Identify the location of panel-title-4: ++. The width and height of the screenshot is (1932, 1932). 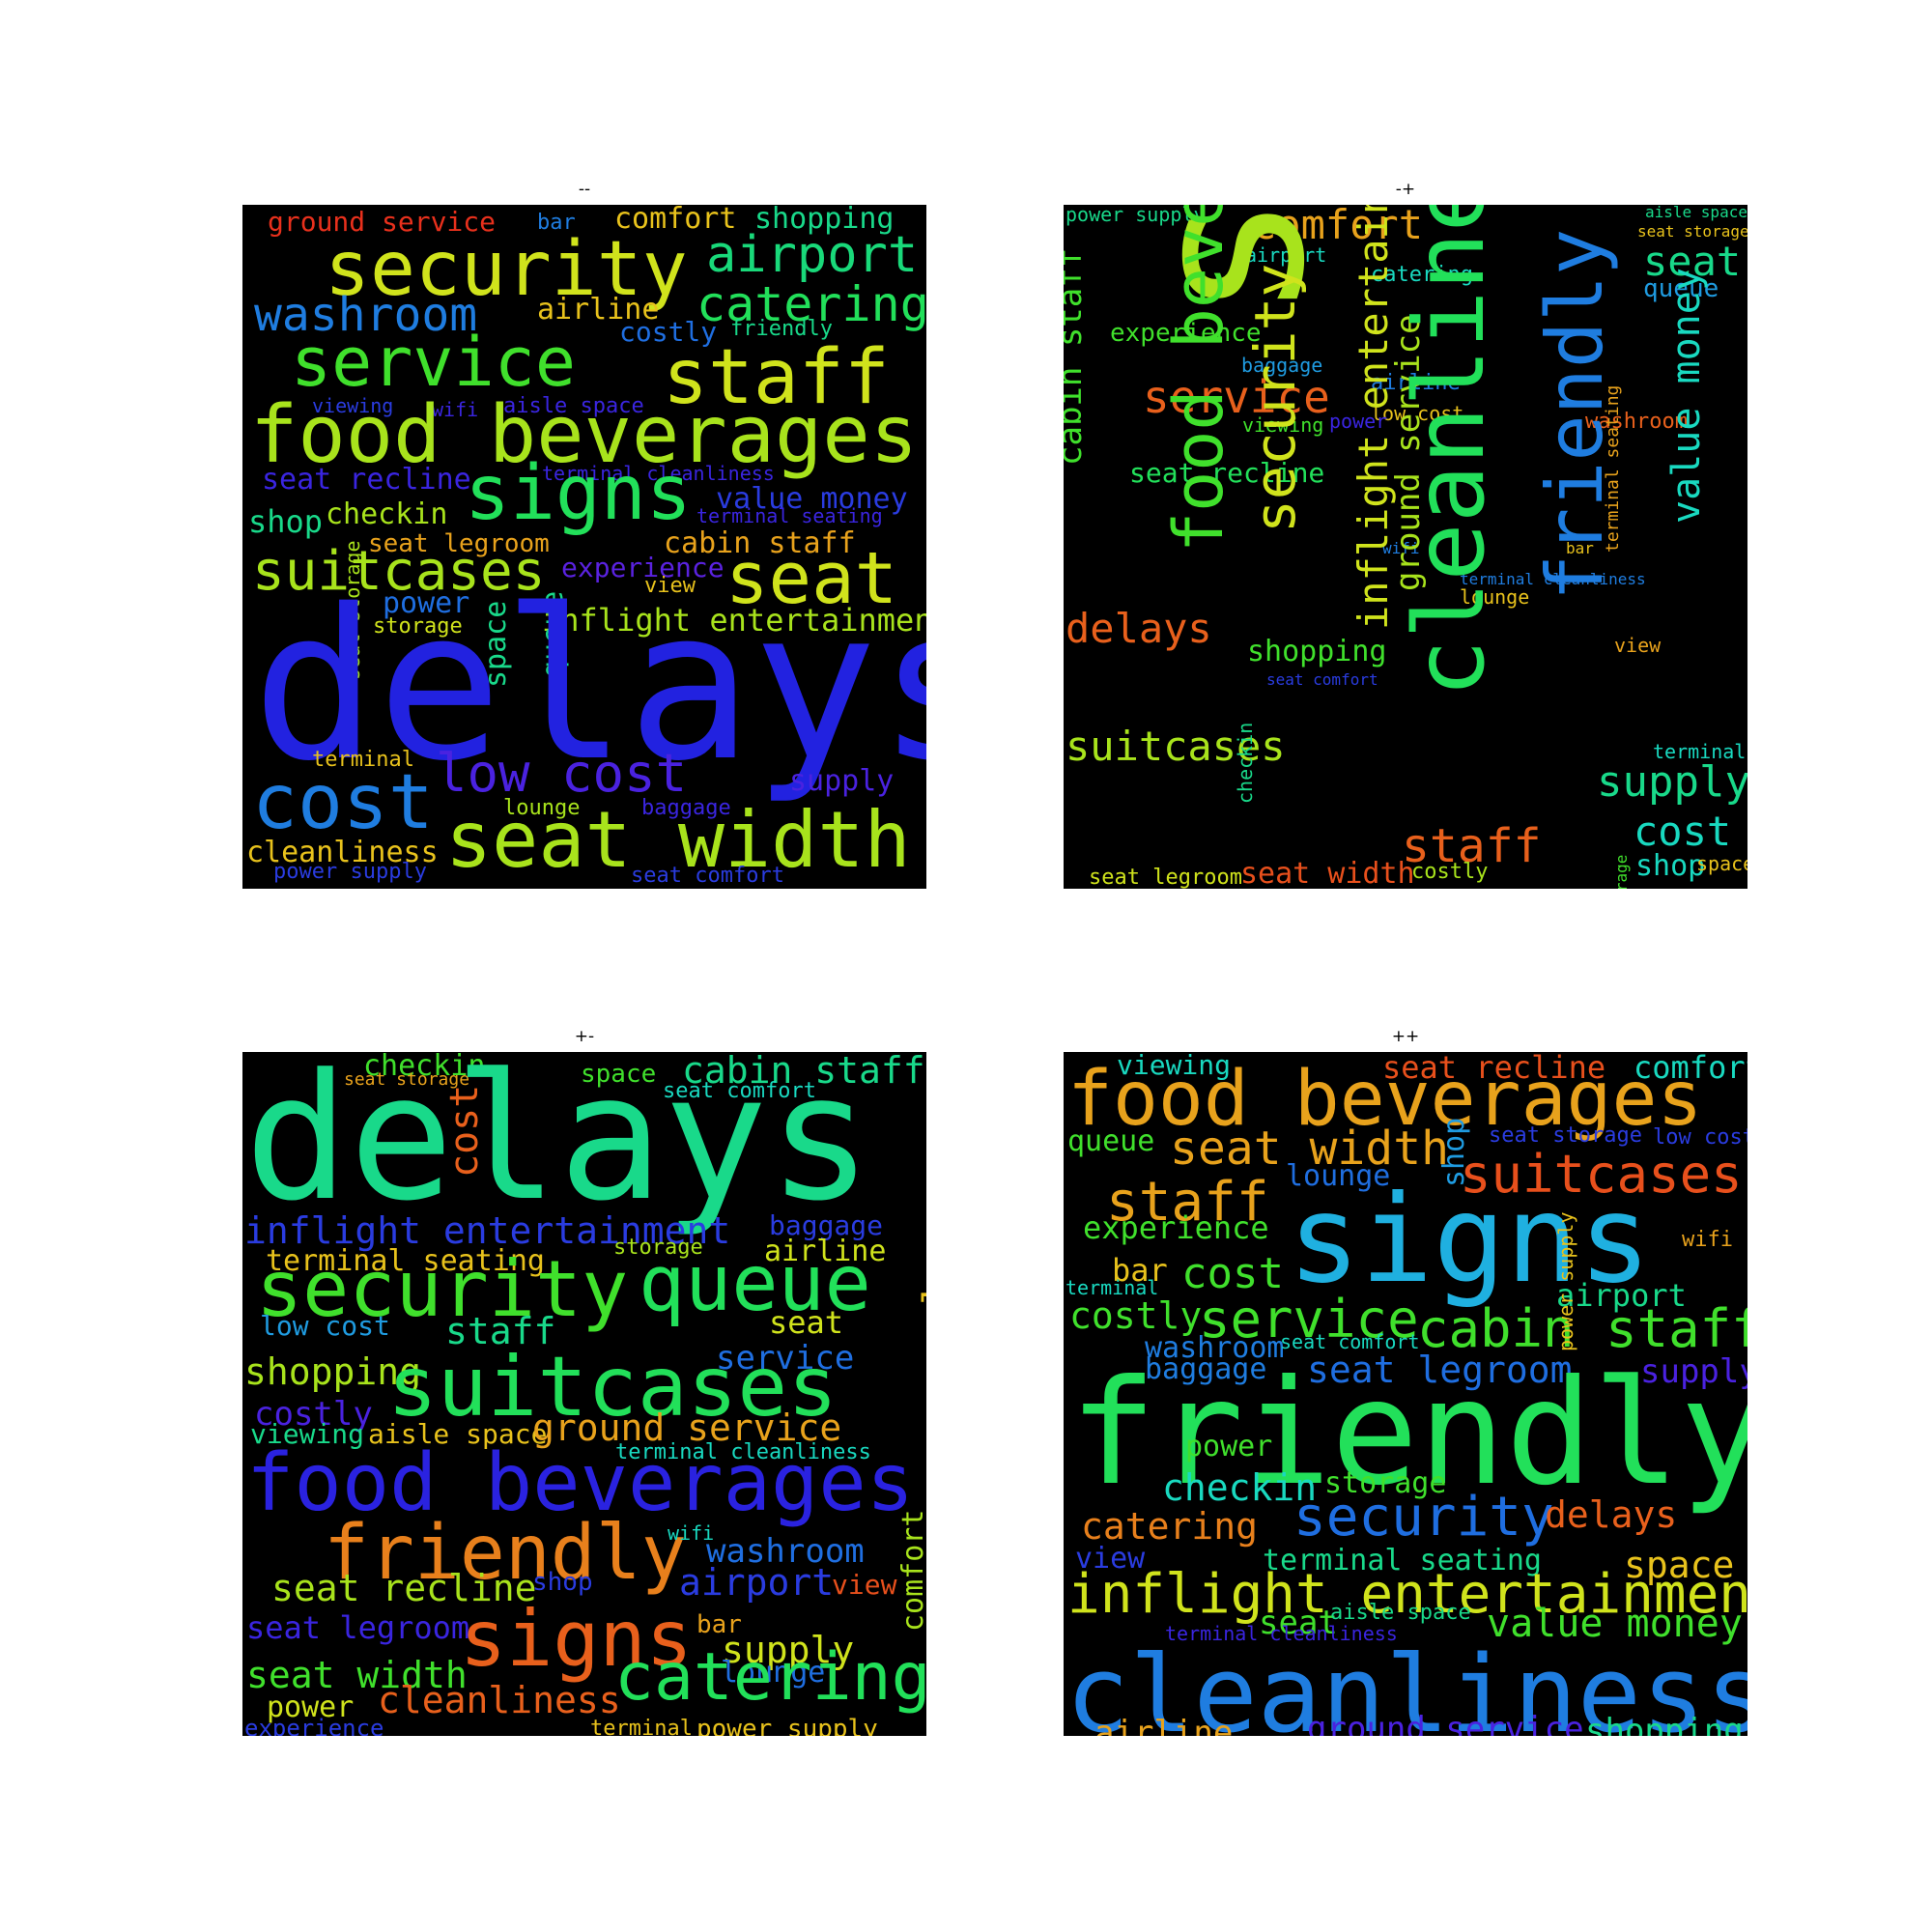
(1405, 1036).